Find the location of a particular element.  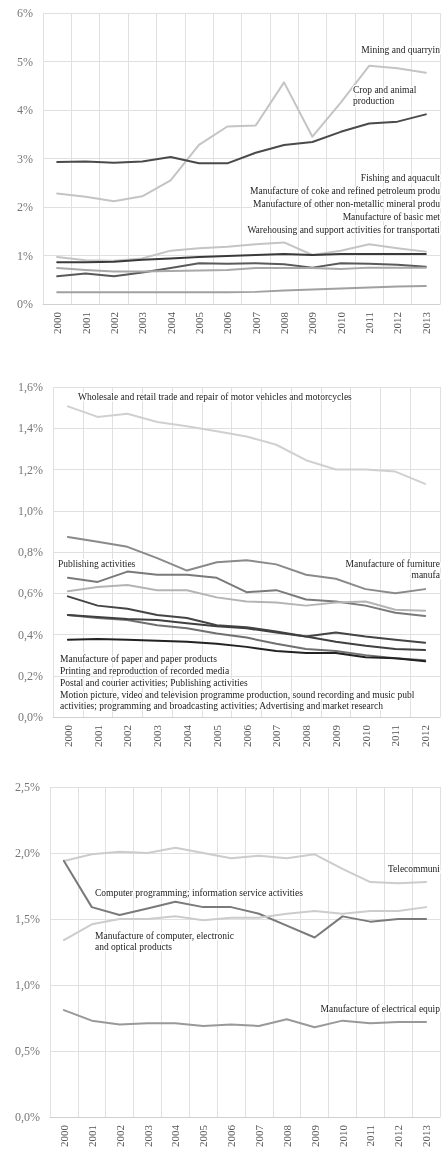

y-tick-label: 0,6% is located at coordinates (30, 593).